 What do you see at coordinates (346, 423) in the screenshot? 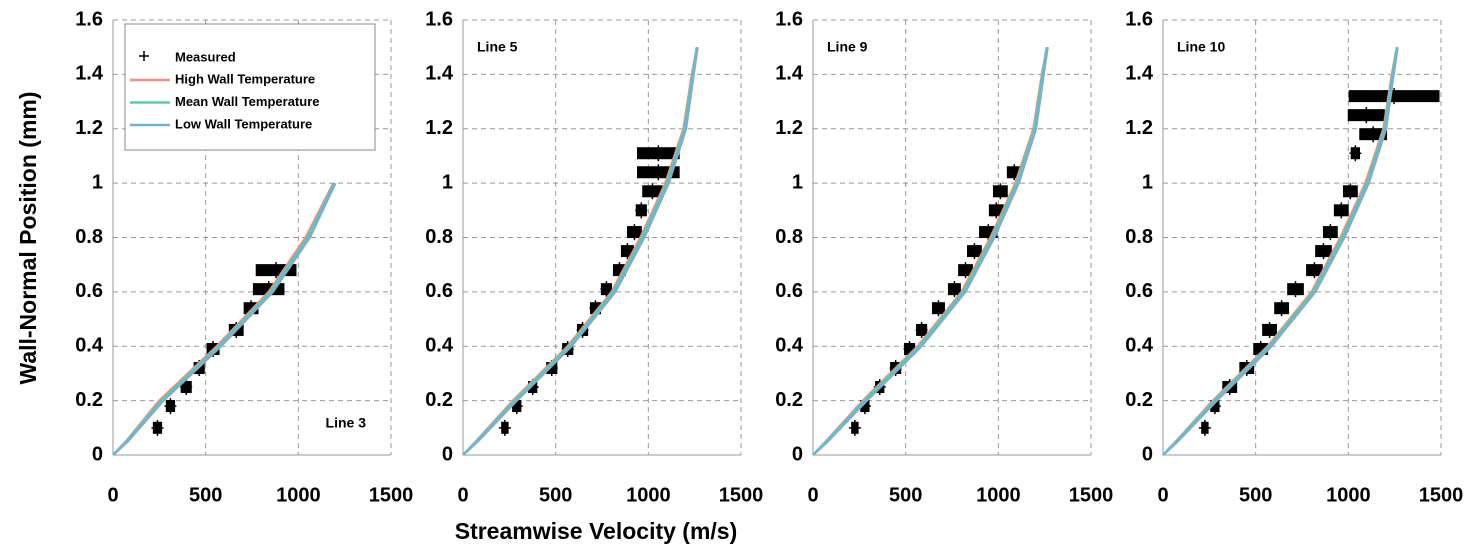
I see `annotation: Line 3` at bounding box center [346, 423].